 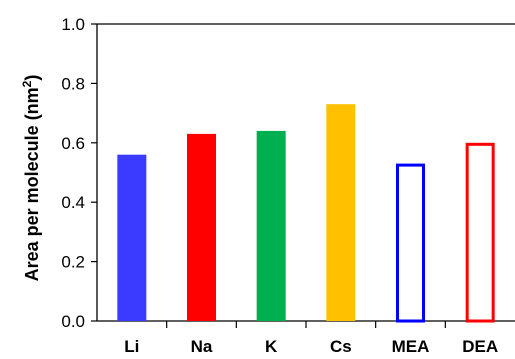 What do you see at coordinates (411, 346) in the screenshot?
I see `x-tick-label: MEA` at bounding box center [411, 346].